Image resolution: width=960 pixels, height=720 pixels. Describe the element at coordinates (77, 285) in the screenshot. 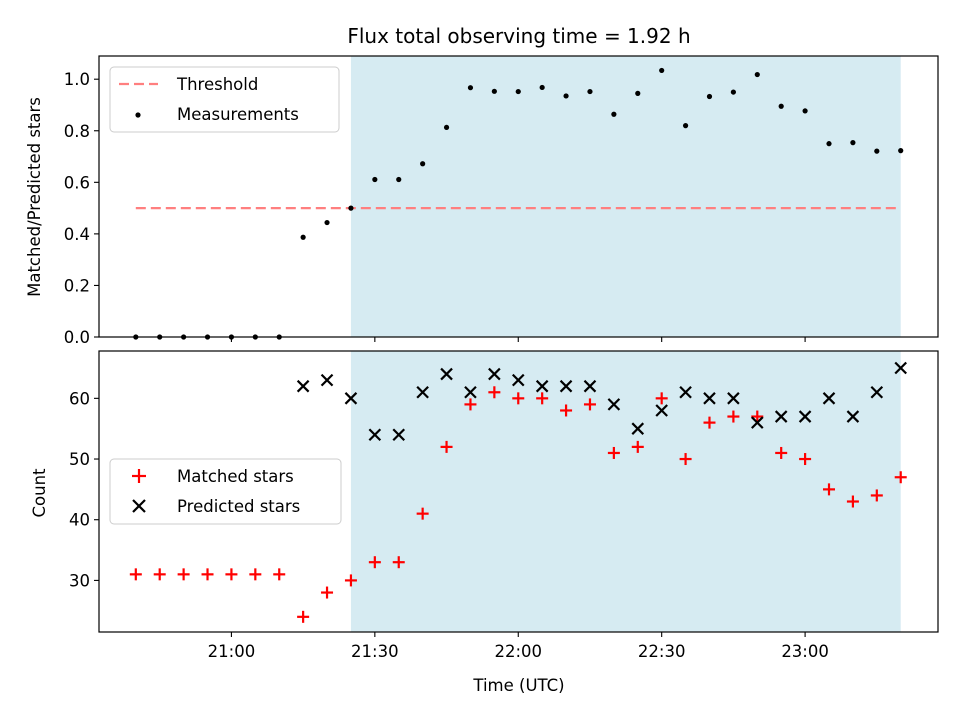

I see `y-tick-label: 0.2` at that location.